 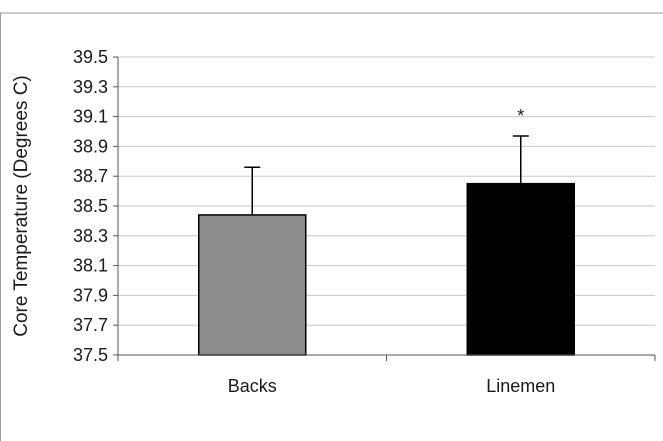 I want to click on significance-marker: *, so click(x=520, y=116).